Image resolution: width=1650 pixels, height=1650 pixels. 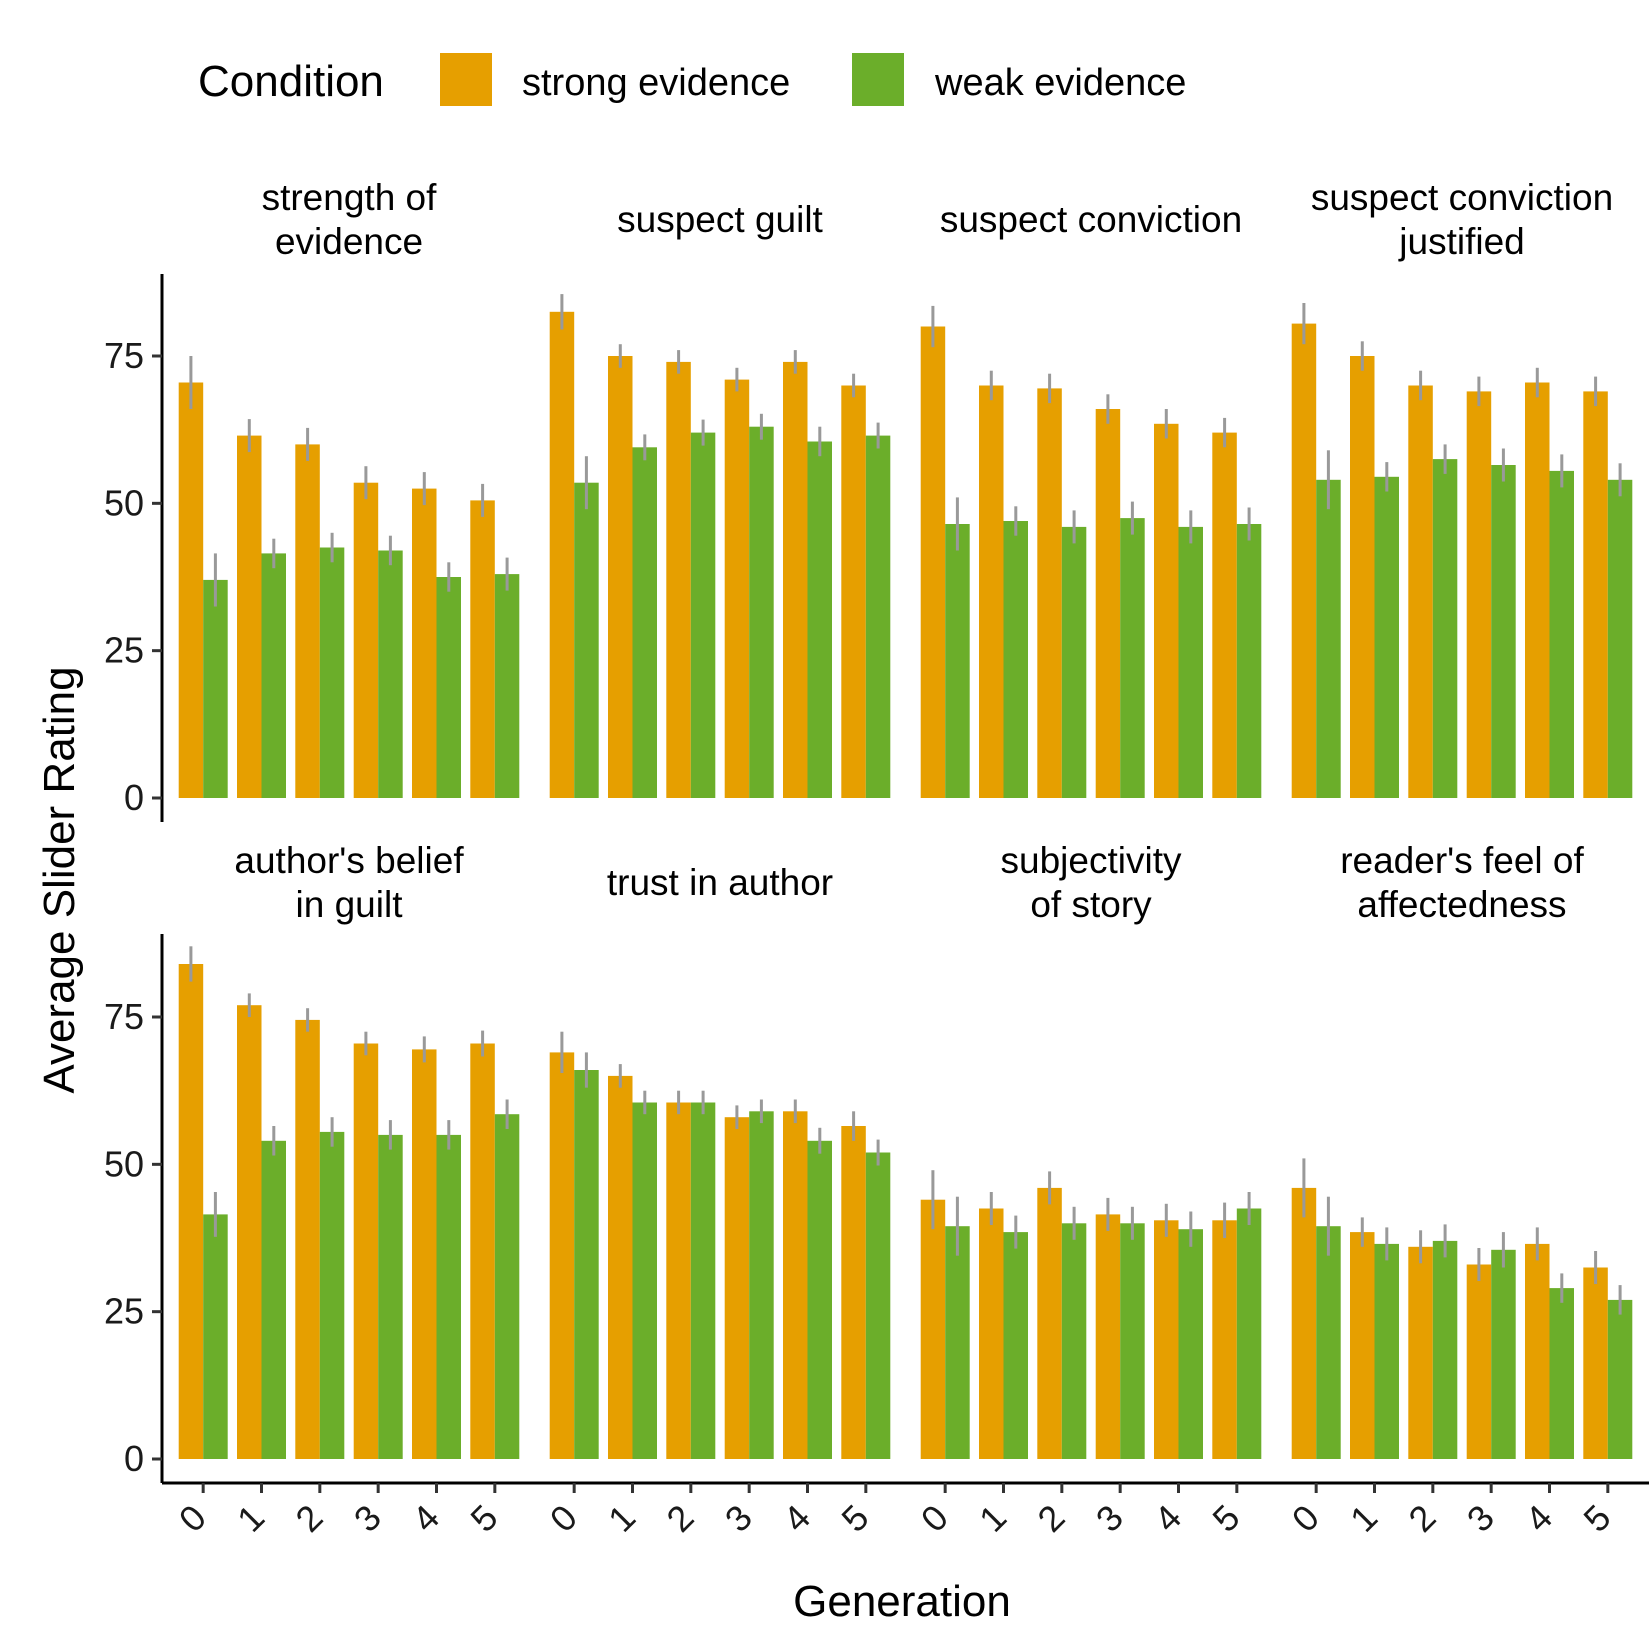 I want to click on legend: Condition strong evidence weak evidence, so click(x=692, y=79).